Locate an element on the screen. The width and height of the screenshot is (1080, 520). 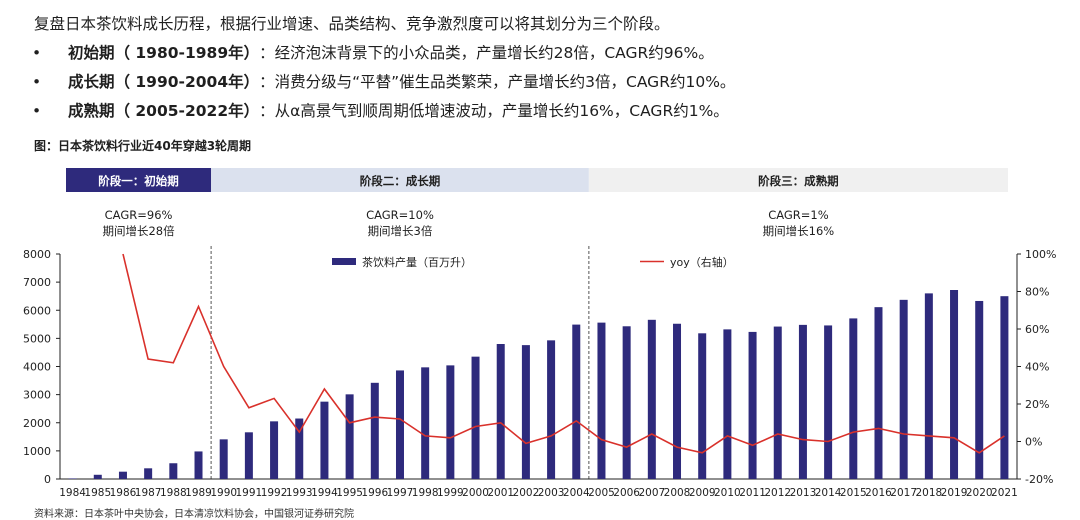
bar-1990 is located at coordinates (223, 459).